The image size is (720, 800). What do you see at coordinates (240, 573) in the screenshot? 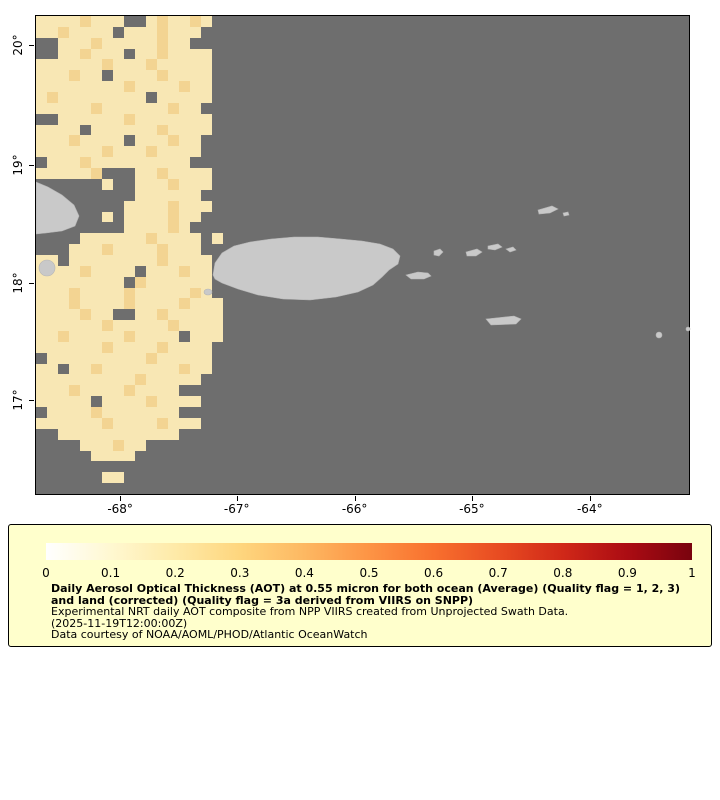
I see `colorbar-tick-label: 0.3` at bounding box center [240, 573].